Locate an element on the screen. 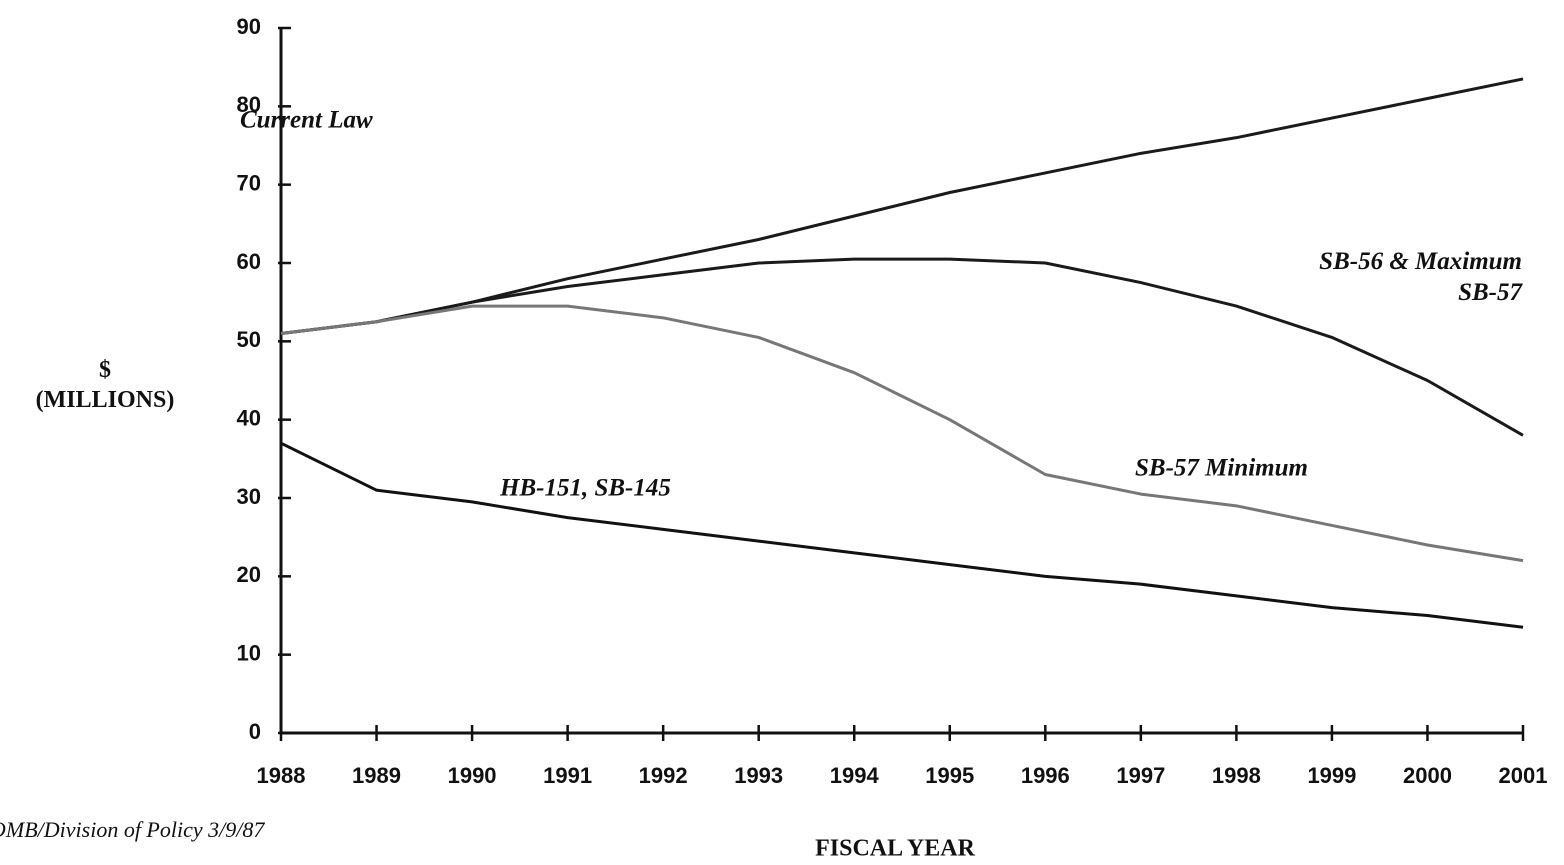  x-tick-label: 1994 is located at coordinates (855, 775).